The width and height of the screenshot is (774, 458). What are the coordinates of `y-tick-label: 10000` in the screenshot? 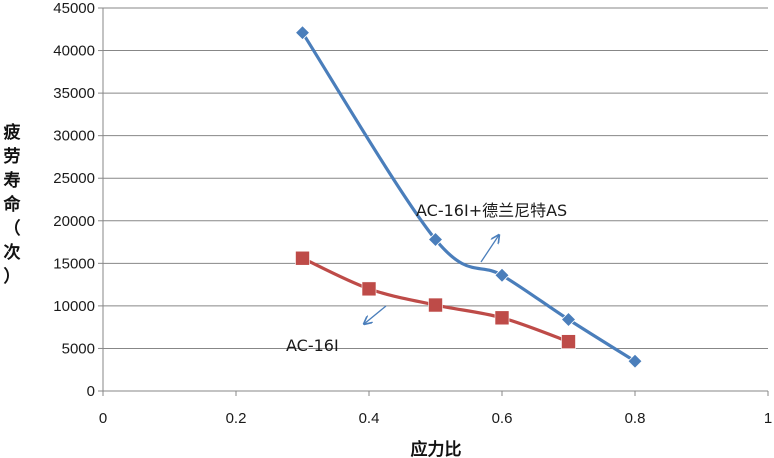 It's located at (74, 306).